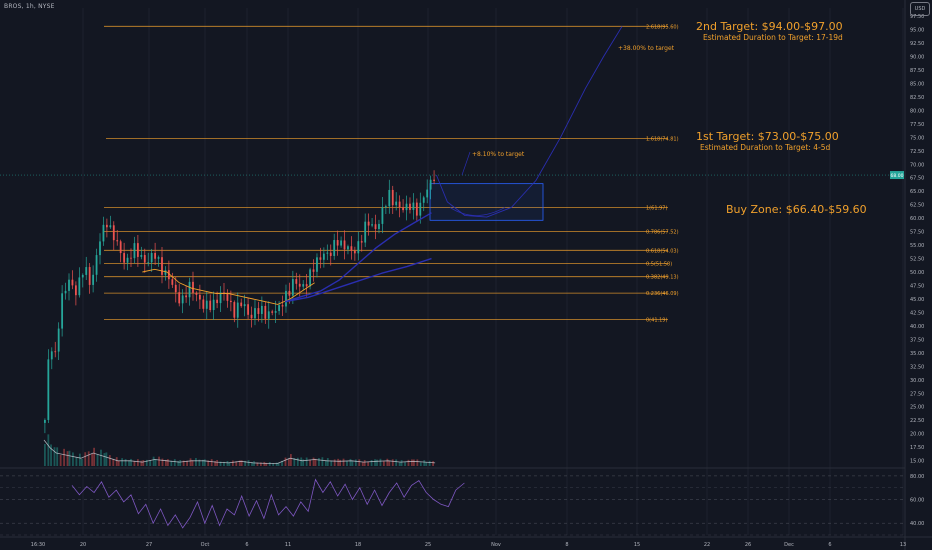 This screenshot has height=550, width=932. I want to click on price-tick-label: 17.50, so click(917, 448).